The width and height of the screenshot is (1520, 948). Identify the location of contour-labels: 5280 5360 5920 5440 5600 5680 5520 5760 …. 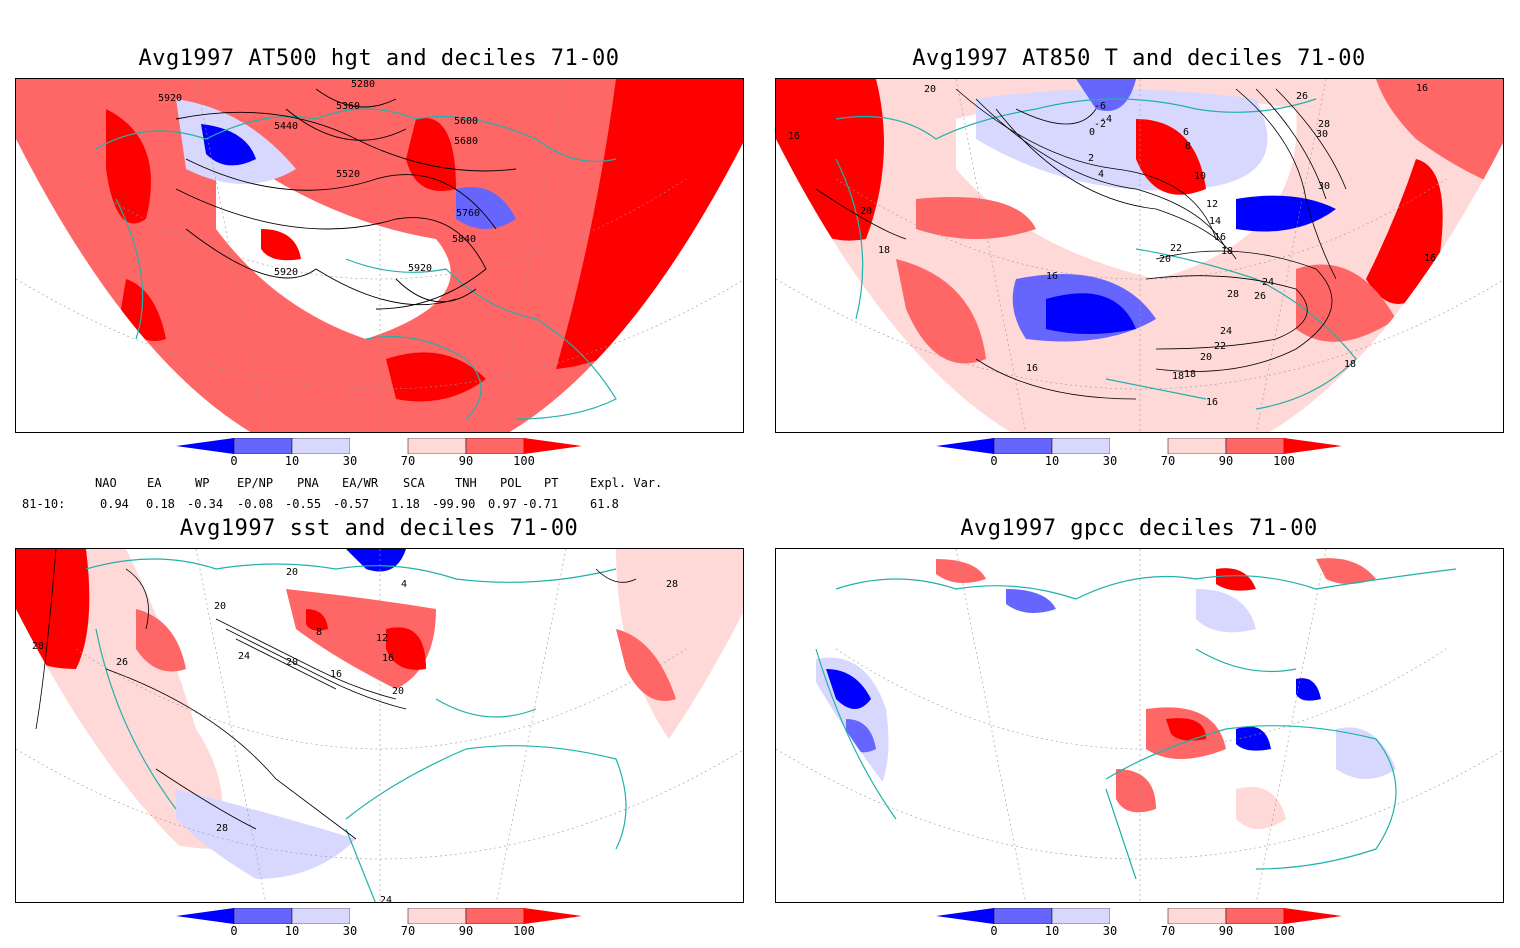
(319, 178).